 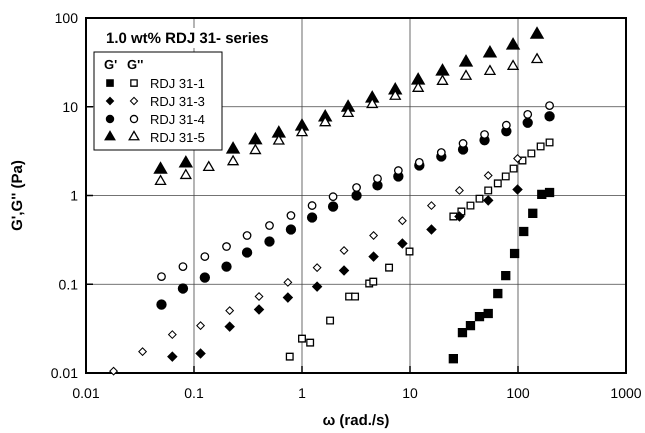 What do you see at coordinates (17, 195) in the screenshot?
I see `y-axis-title: G',G'' (Pa)` at bounding box center [17, 195].